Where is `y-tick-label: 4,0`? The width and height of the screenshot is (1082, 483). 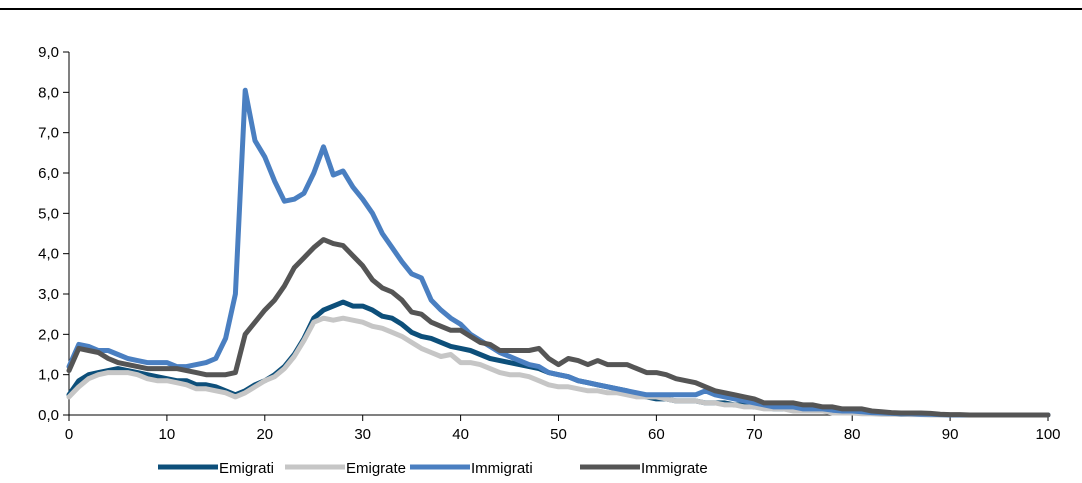 y-tick-label: 4,0 is located at coordinates (48, 254).